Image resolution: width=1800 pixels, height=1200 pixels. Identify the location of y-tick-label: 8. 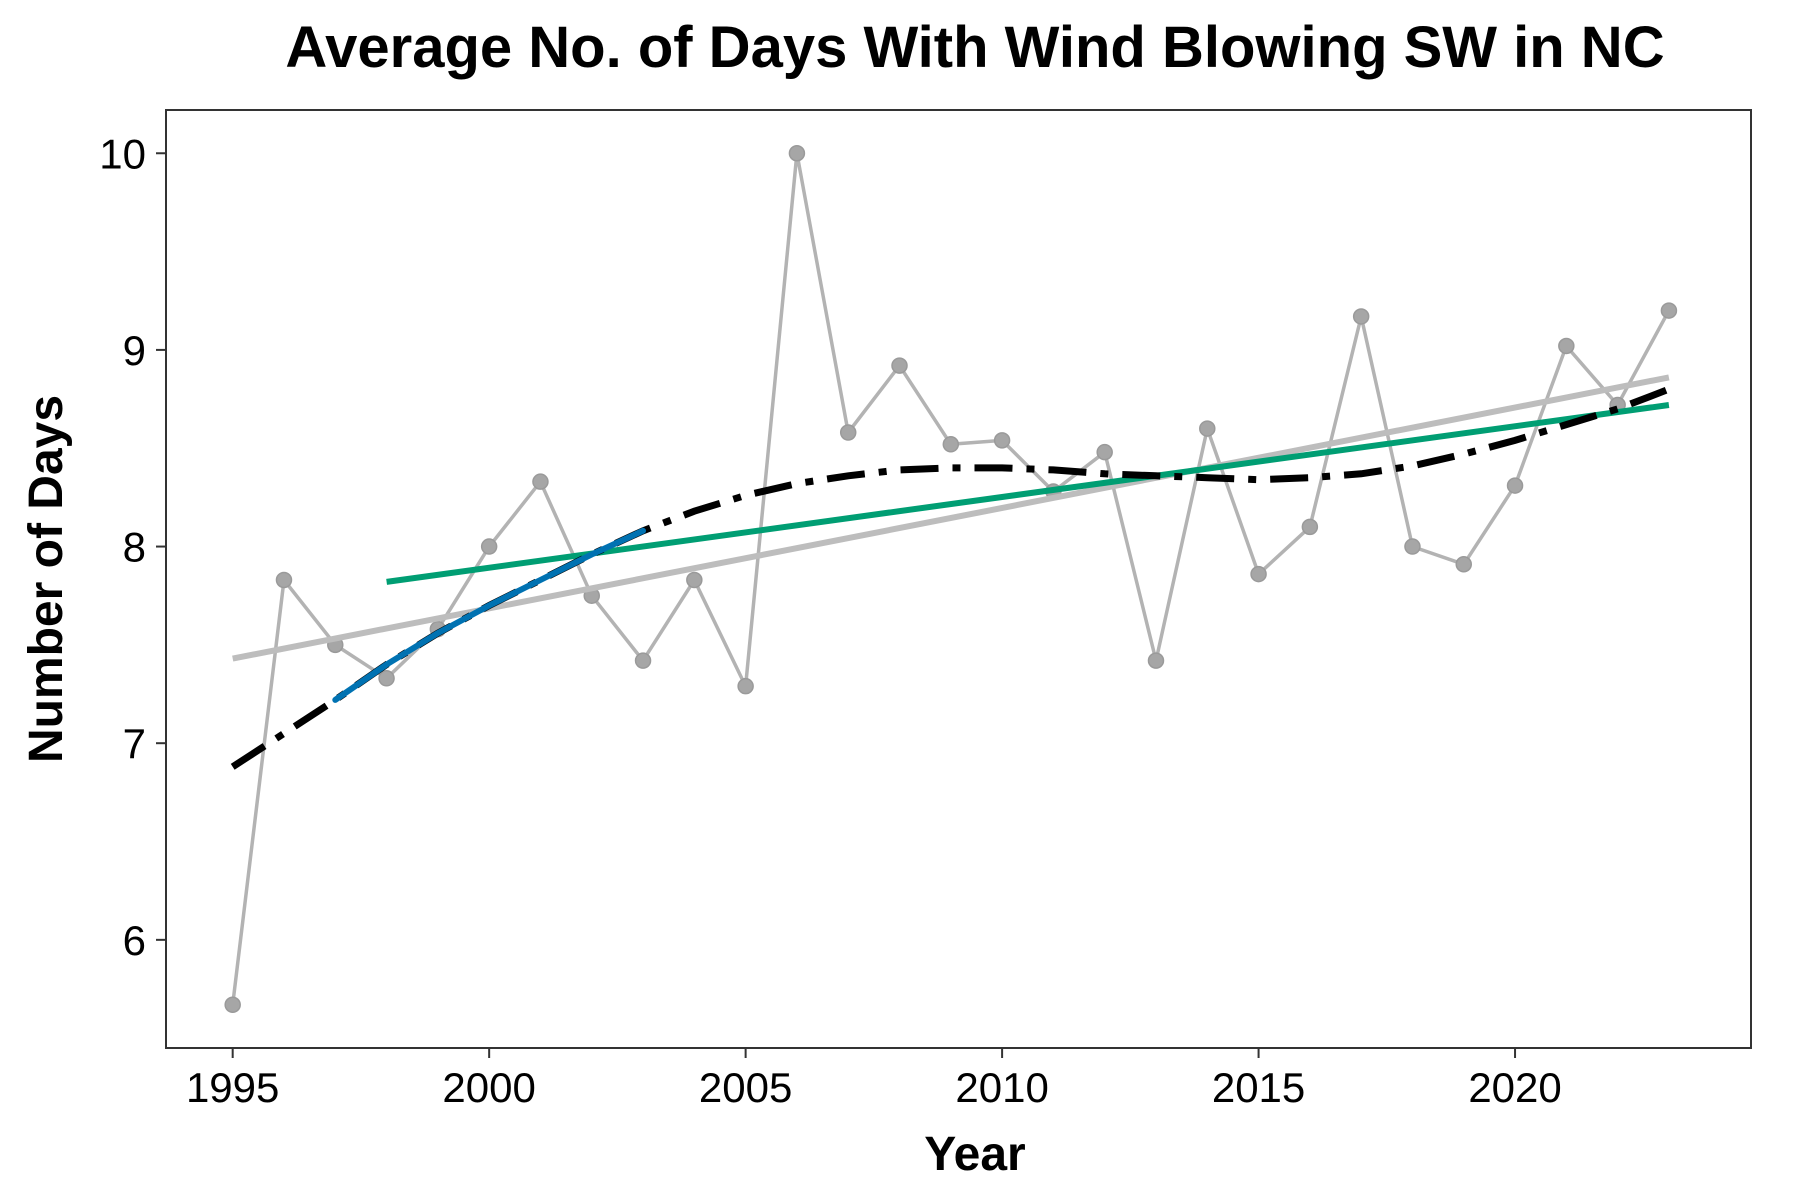
(134, 547).